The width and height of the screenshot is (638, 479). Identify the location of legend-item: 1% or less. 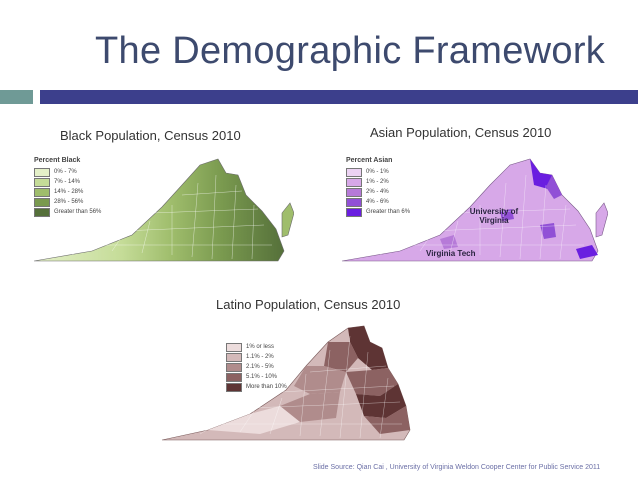
(260, 347).